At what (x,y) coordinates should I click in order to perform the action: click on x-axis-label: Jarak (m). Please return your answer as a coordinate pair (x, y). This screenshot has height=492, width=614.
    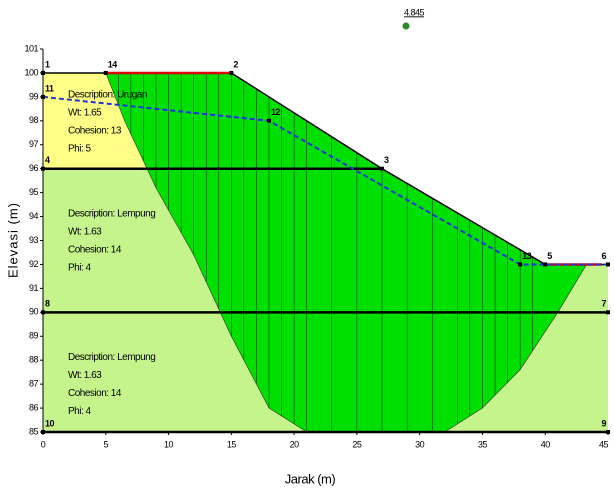
    Looking at the image, I should click on (310, 478).